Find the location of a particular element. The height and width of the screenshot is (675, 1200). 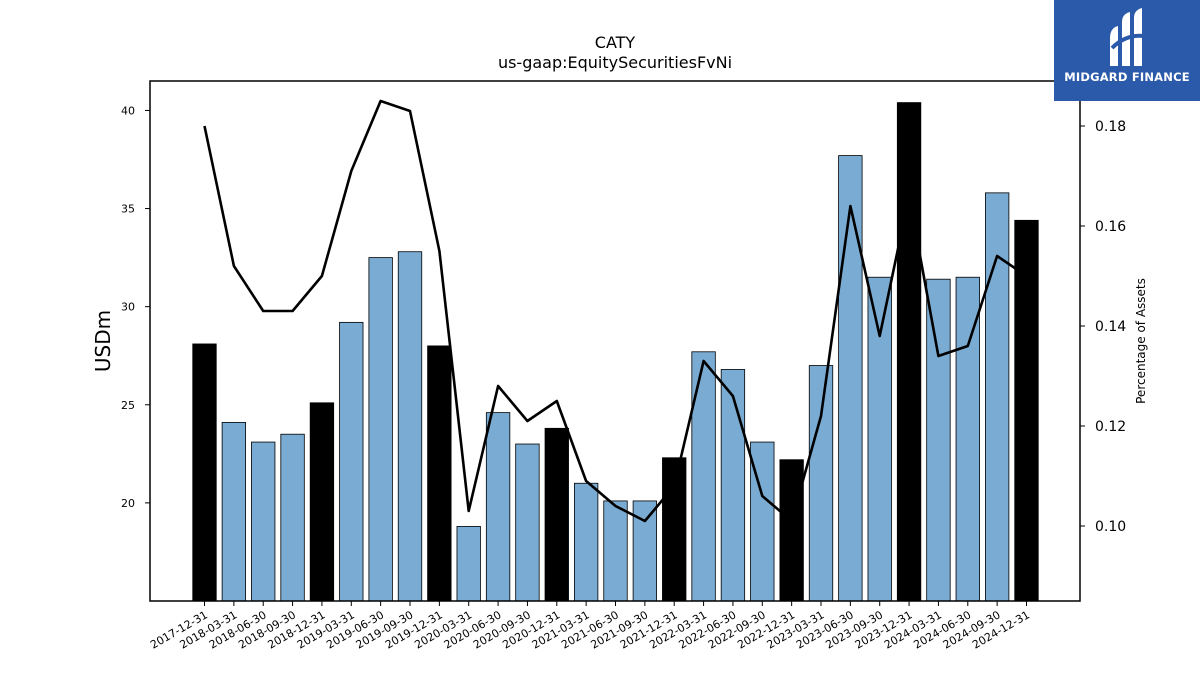

y-tick-label: 20 is located at coordinates (128, 503).